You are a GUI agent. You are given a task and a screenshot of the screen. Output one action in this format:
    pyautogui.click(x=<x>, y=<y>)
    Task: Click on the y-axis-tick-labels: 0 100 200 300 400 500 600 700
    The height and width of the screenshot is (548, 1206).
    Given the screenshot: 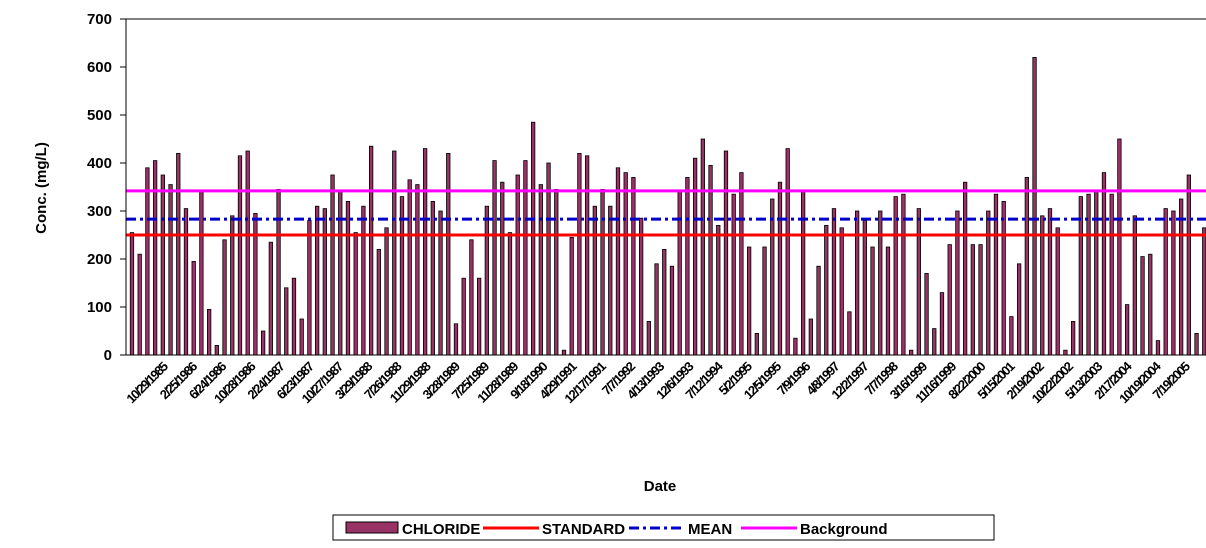 What is the action you would take?
    pyautogui.click(x=99, y=187)
    